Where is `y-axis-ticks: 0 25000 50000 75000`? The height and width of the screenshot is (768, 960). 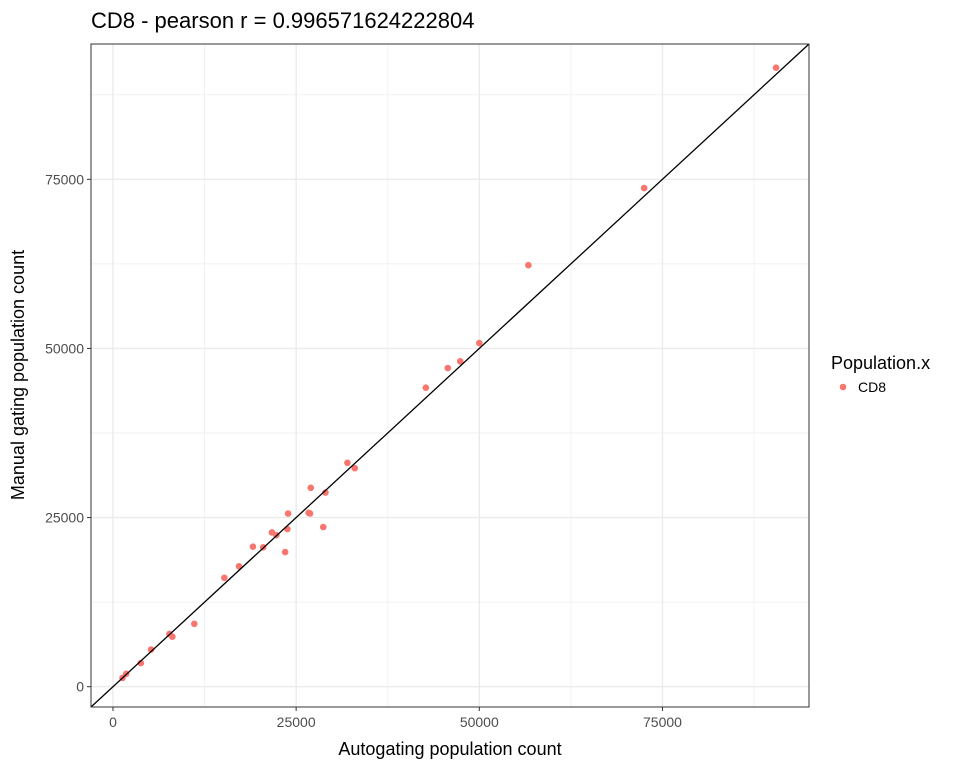 y-axis-ticks: 0 25000 50000 75000 is located at coordinates (68, 433).